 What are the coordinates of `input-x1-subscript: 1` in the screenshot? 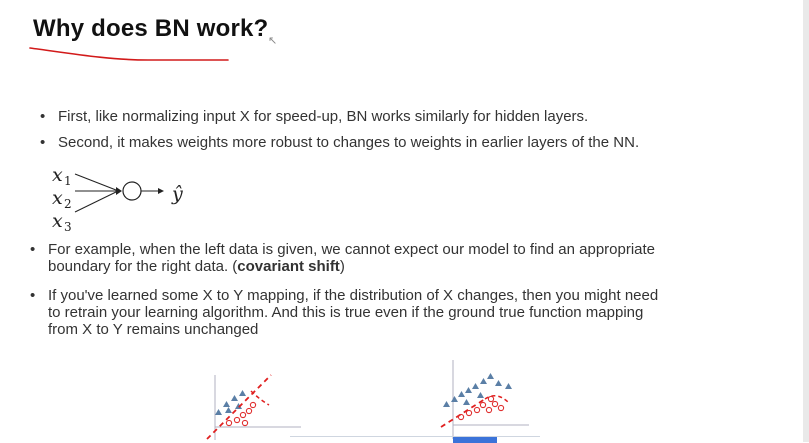 It's located at (68, 181).